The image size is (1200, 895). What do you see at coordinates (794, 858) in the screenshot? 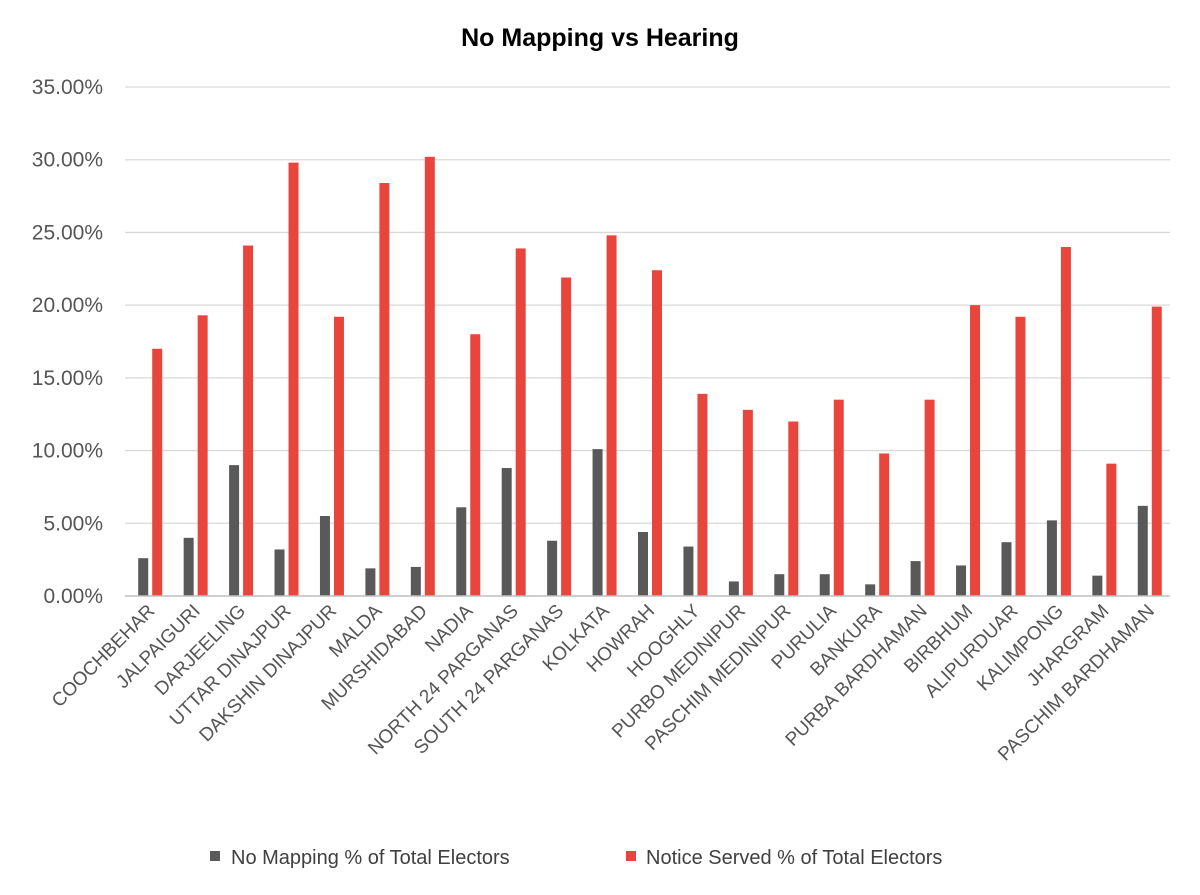
I see `legend-label: Notice Served % of Total Electors` at bounding box center [794, 858].